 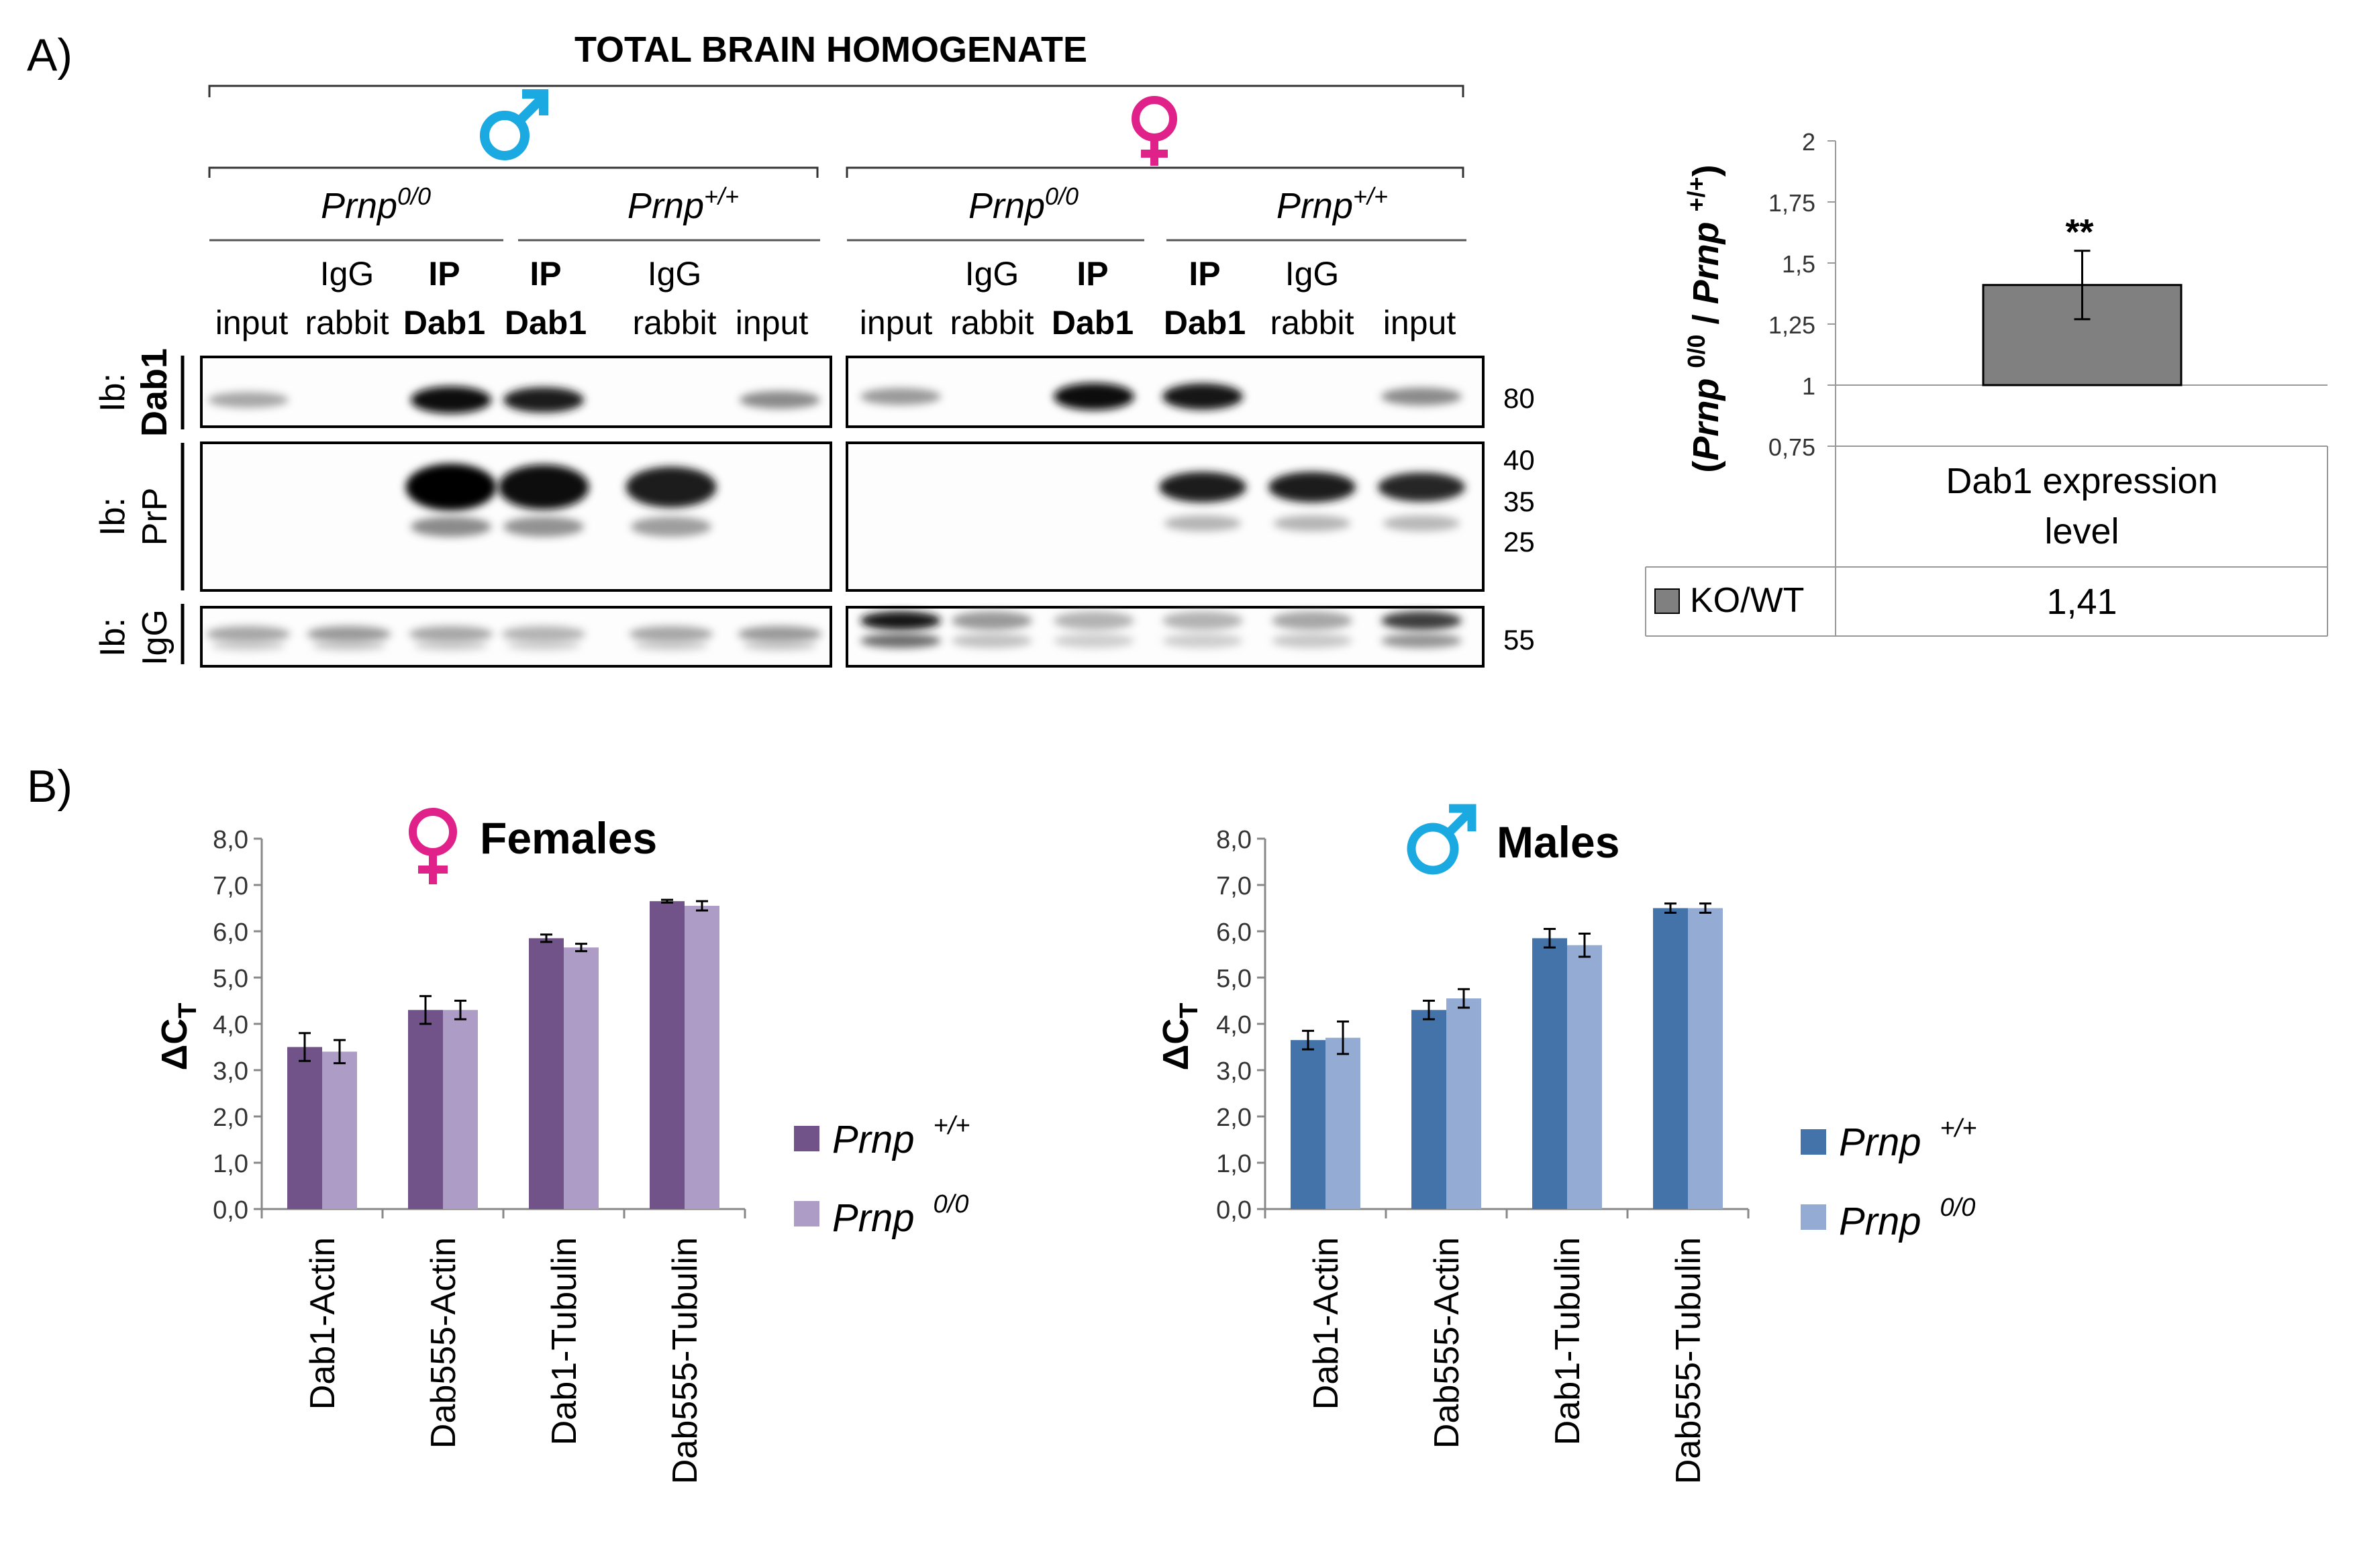 What do you see at coordinates (2079, 232) in the screenshot?
I see `significance-annotation: **` at bounding box center [2079, 232].